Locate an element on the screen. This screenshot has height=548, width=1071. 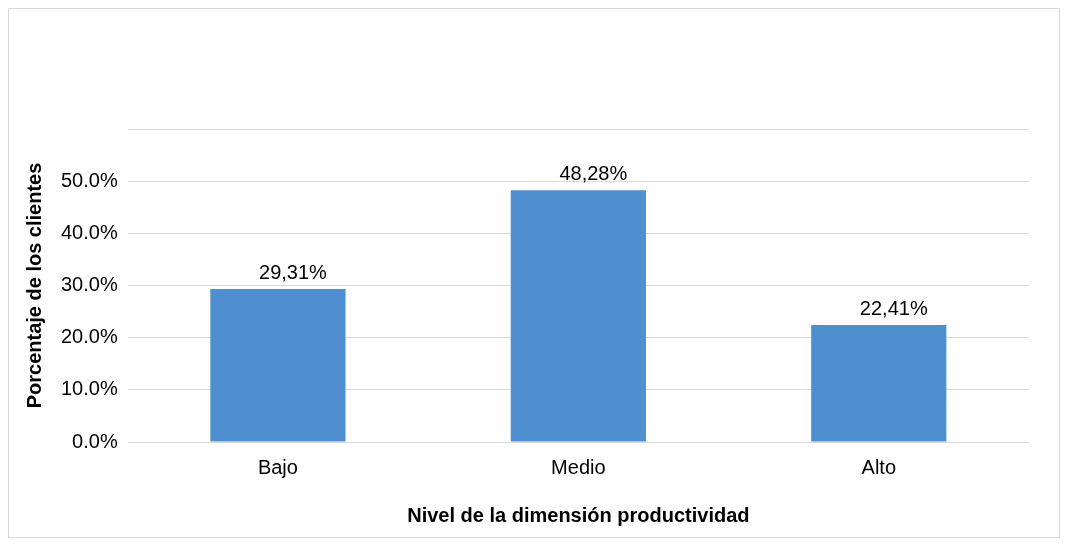
y-tick-label: 40.0% is located at coordinates (89, 231).